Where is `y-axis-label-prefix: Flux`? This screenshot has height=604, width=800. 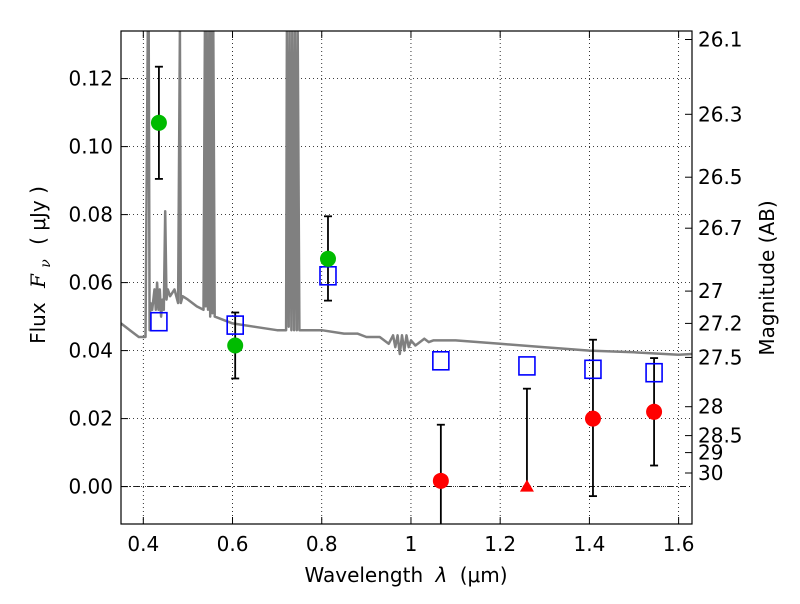 y-axis-label-prefix: Flux is located at coordinates (38, 323).